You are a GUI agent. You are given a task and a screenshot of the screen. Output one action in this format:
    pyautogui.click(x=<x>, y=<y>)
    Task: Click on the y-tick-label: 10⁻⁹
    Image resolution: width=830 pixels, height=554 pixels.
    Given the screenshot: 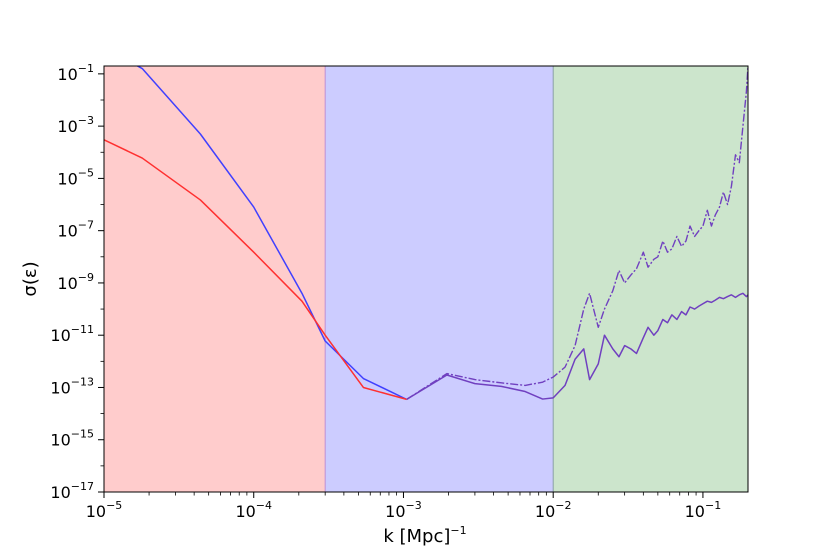 What is the action you would take?
    pyautogui.click(x=75, y=282)
    